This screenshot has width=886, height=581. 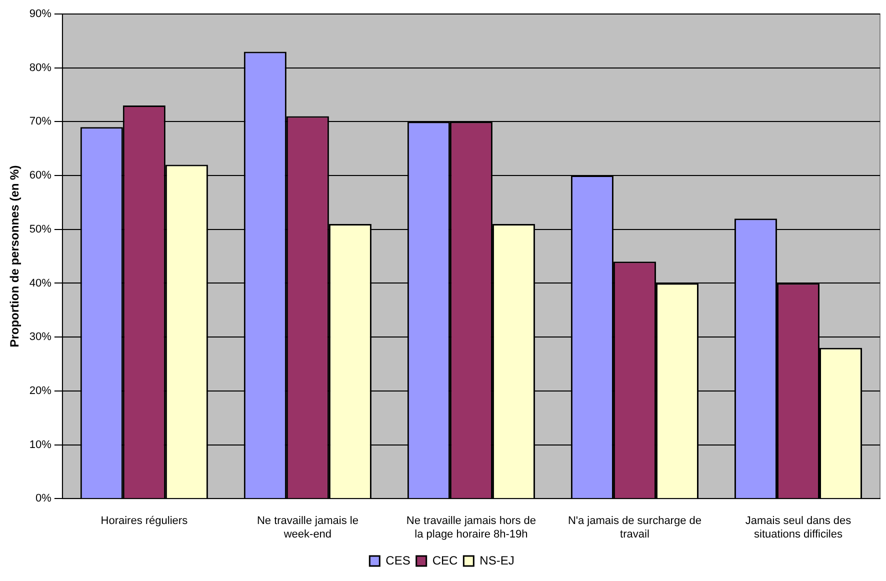 What do you see at coordinates (445, 560) in the screenshot?
I see `legend-label: CEC` at bounding box center [445, 560].